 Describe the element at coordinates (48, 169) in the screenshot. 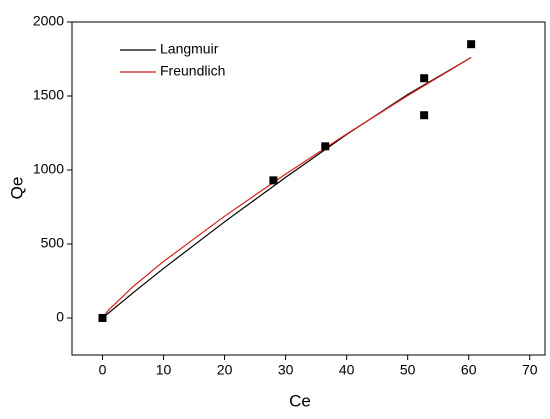

I see `y-tick-label: 1000` at that location.